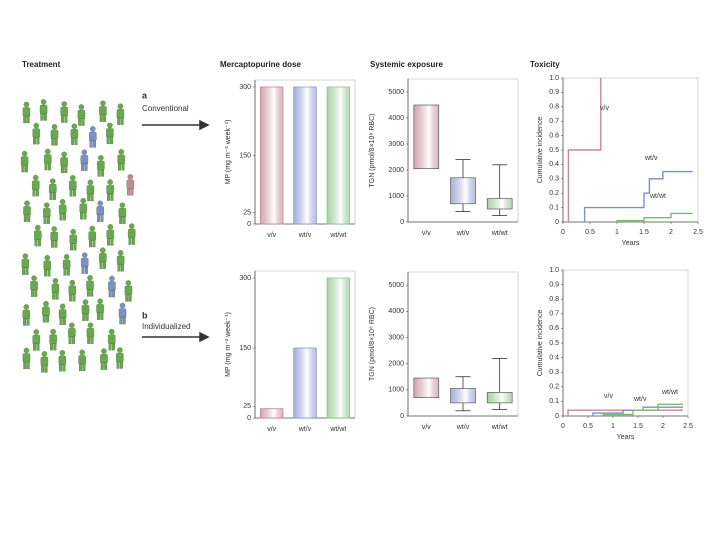 This screenshot has width=720, height=540. What do you see at coordinates (554, 135) in the screenshot?
I see `y-tick-label: 0.6` at bounding box center [554, 135].